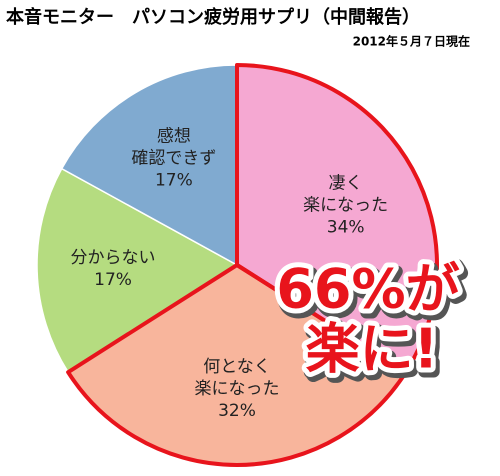 This screenshot has width=500, height=476. Describe the element at coordinates (372, 349) in the screenshot. I see `annotation: 楽に!` at that location.